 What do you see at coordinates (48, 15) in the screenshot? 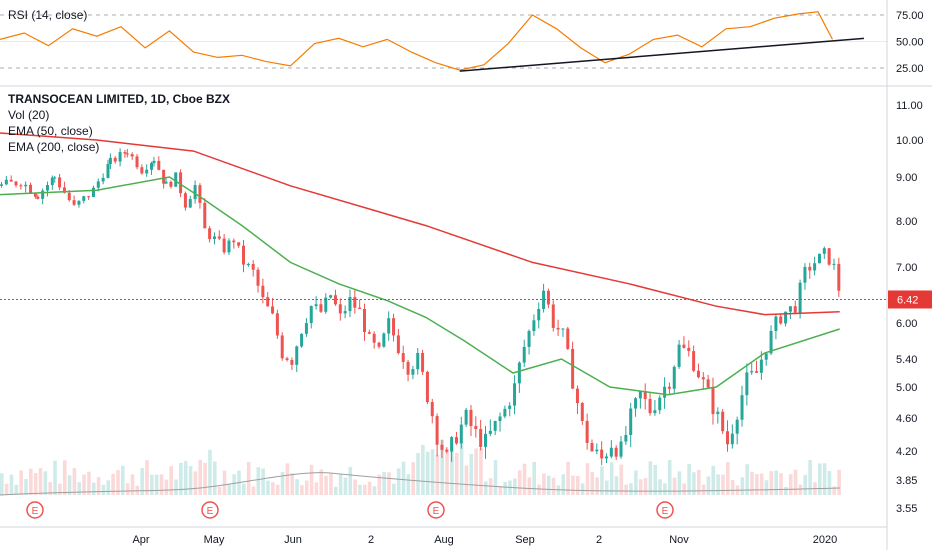
I see `rsi-label: RSI (14, close)` at bounding box center [48, 15].